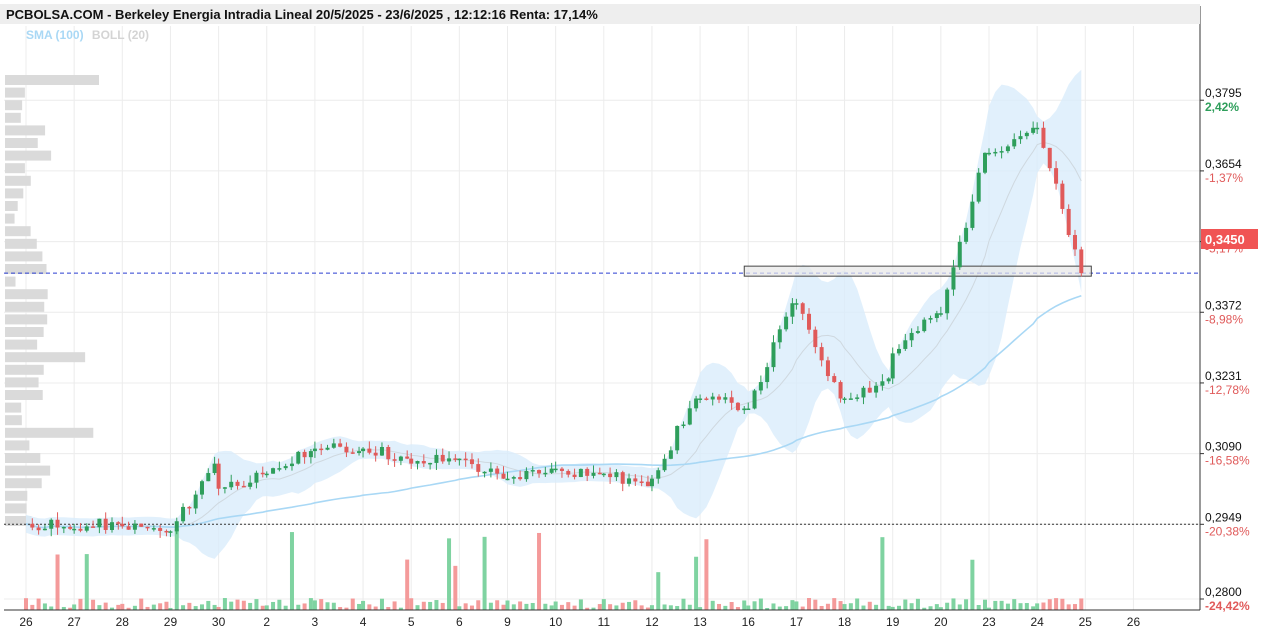 The width and height of the screenshot is (1268, 638). Describe the element at coordinates (1223, 592) in the screenshot. I see `y-tick-price: 0,2800` at that location.